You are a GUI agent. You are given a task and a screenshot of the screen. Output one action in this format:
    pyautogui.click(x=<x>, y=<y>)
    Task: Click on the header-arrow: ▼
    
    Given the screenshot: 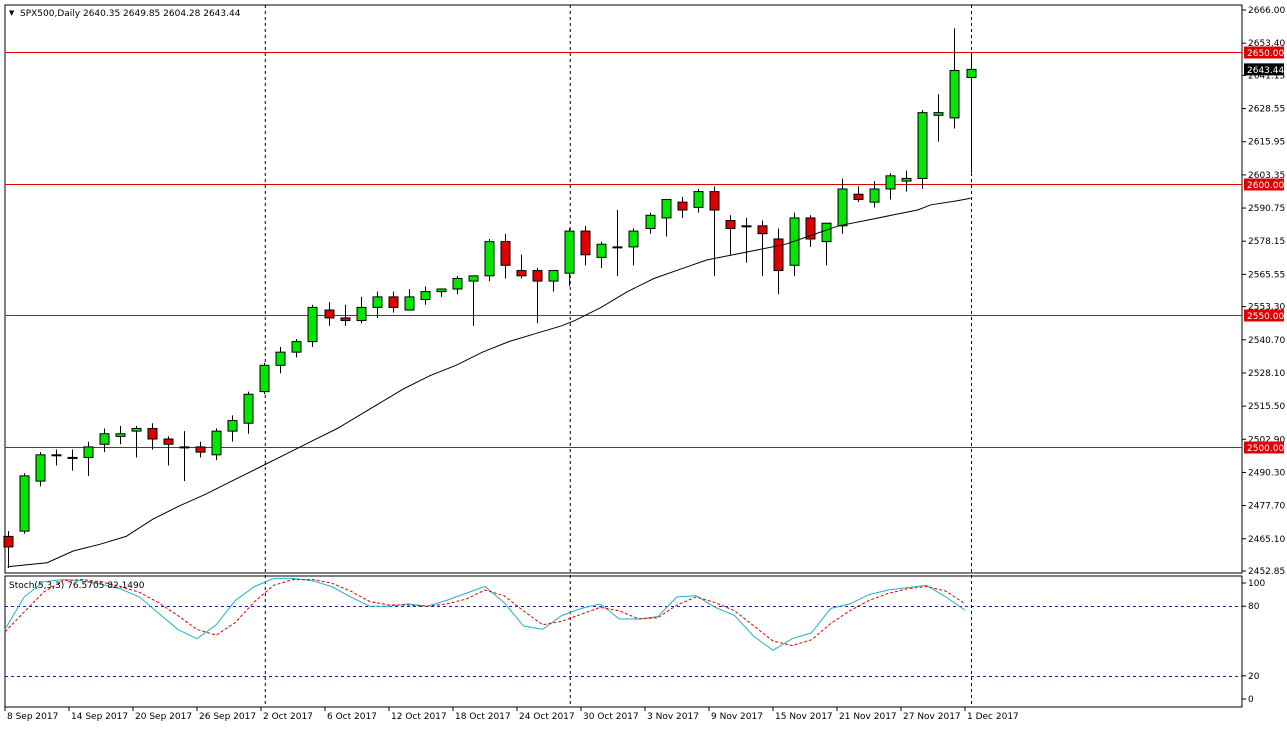 What is the action you would take?
    pyautogui.click(x=12, y=13)
    